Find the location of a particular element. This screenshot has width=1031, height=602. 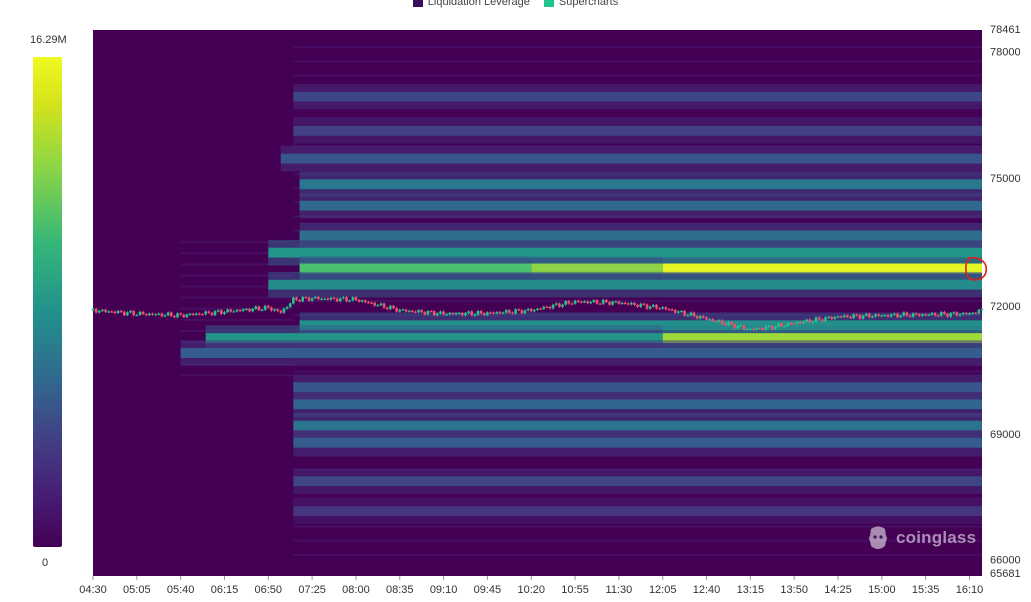

watermark-text: coinglass is located at coordinates (936, 537).